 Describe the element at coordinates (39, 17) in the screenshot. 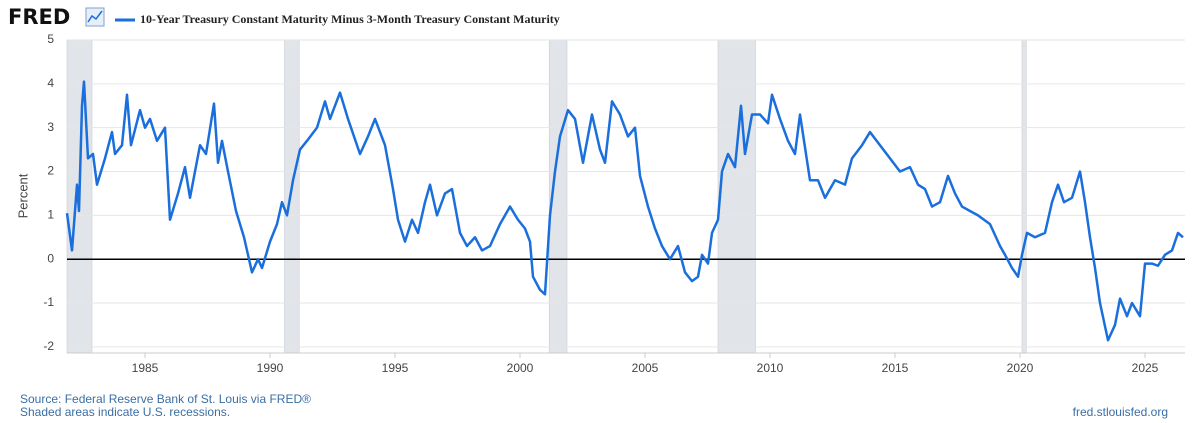

I see `brand: FRED` at that location.